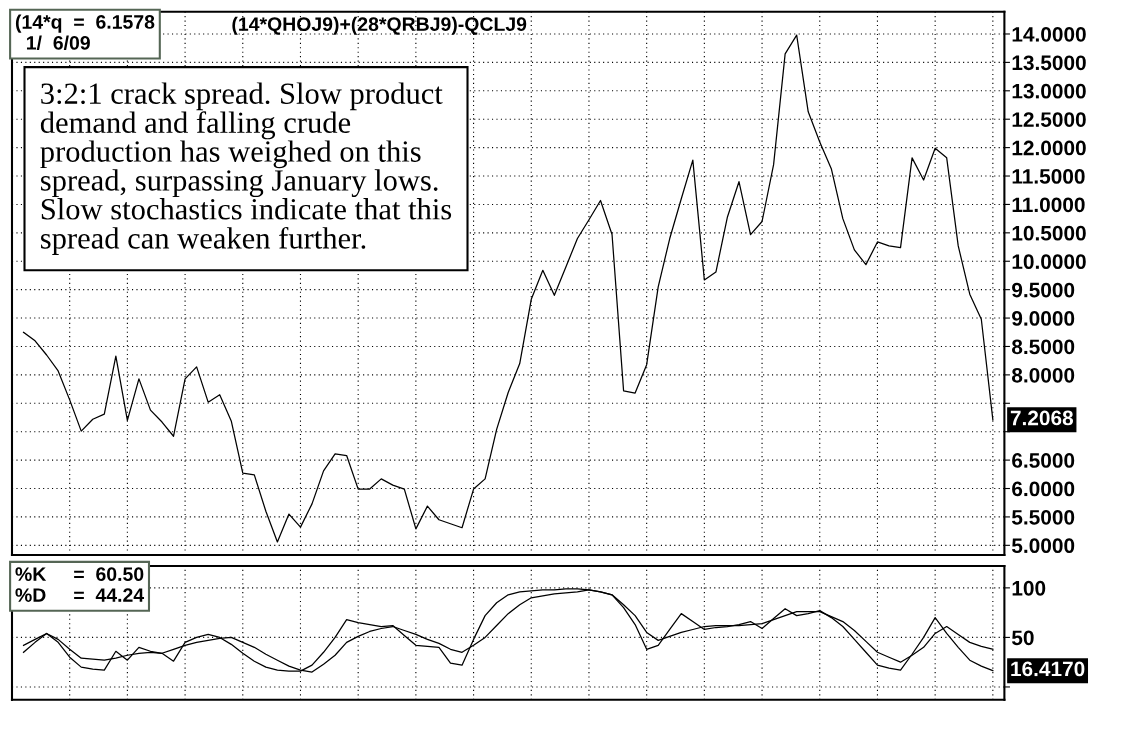 The height and width of the screenshot is (739, 1142). I want to click on y-tick-label: 14.0000, so click(1049, 34).